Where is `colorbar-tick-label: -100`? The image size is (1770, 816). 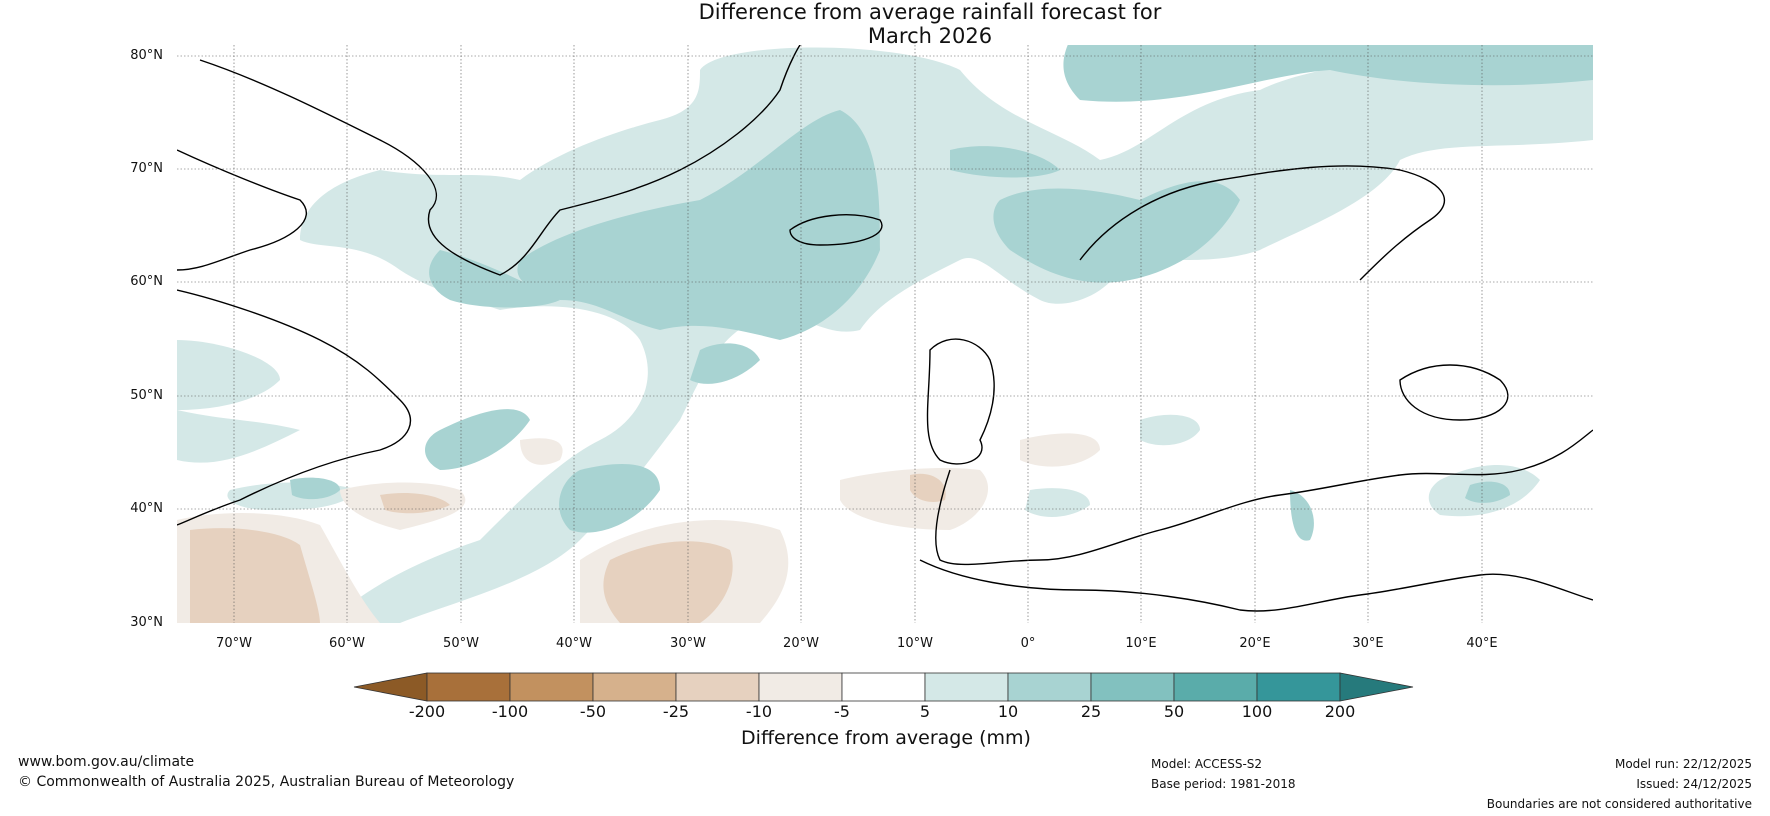 colorbar-tick-label: -100 is located at coordinates (510, 711).